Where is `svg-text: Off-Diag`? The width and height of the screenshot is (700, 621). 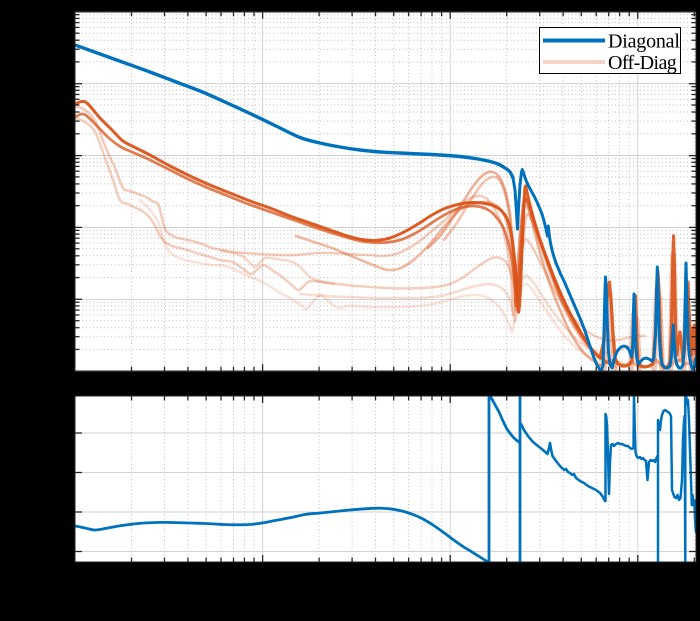 svg-text: Off-Diag is located at coordinates (642, 63).